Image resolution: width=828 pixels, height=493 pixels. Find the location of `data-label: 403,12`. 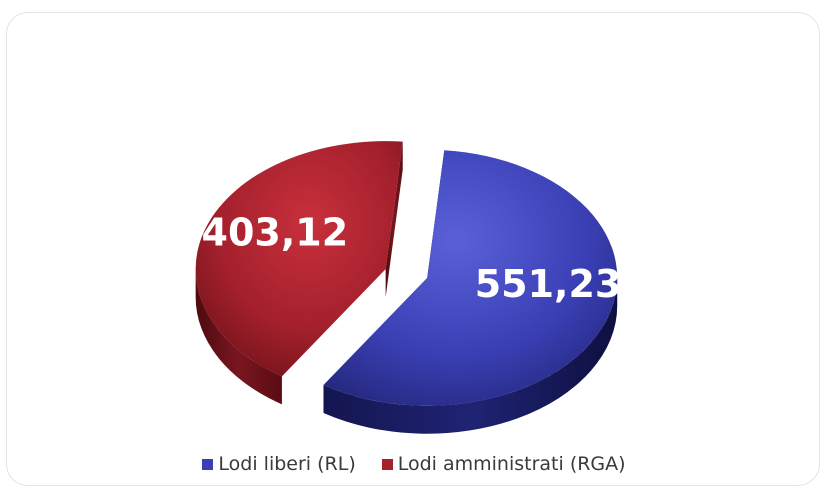

data-label: 403,12 is located at coordinates (275, 233).